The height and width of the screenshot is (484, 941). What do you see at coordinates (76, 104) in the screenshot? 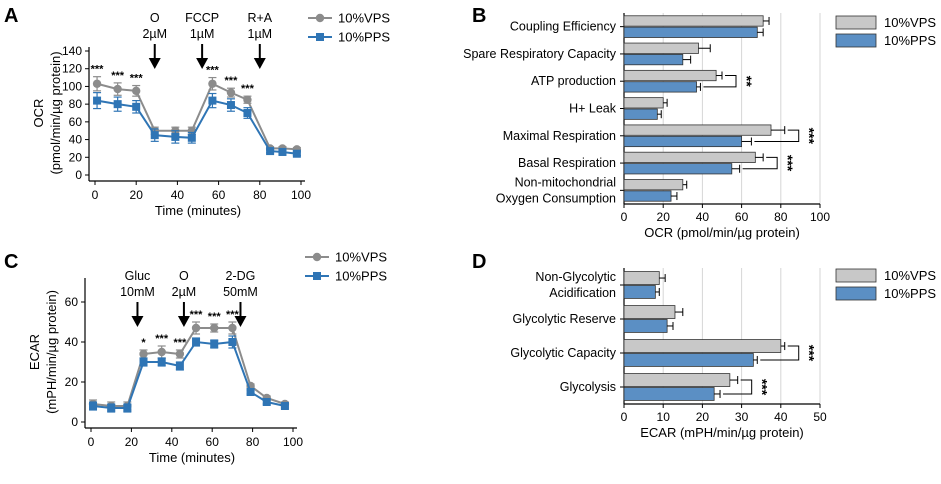
I see `y-tick-label: 80` at bounding box center [76, 104].